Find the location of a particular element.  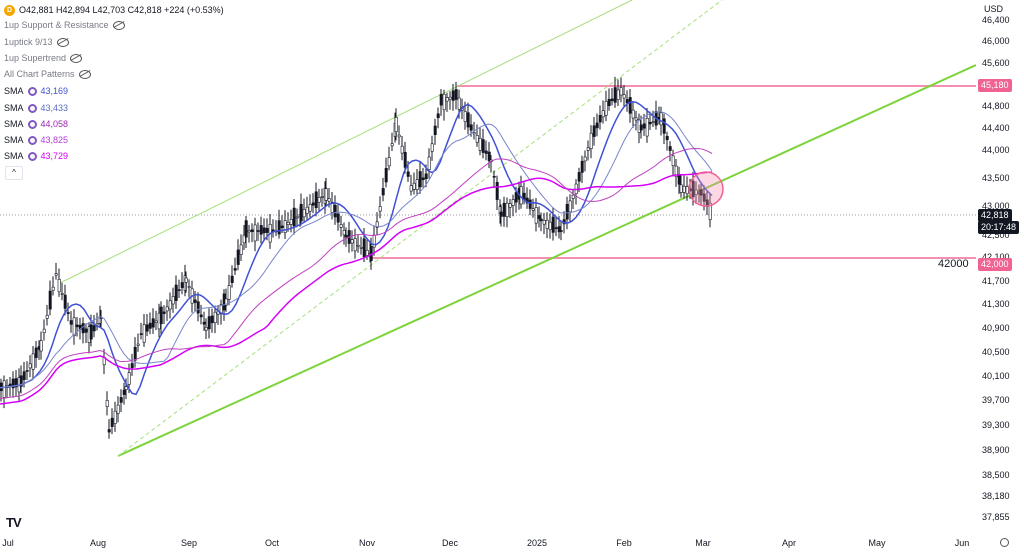

sma-value: 44,058 is located at coordinates (54, 124).